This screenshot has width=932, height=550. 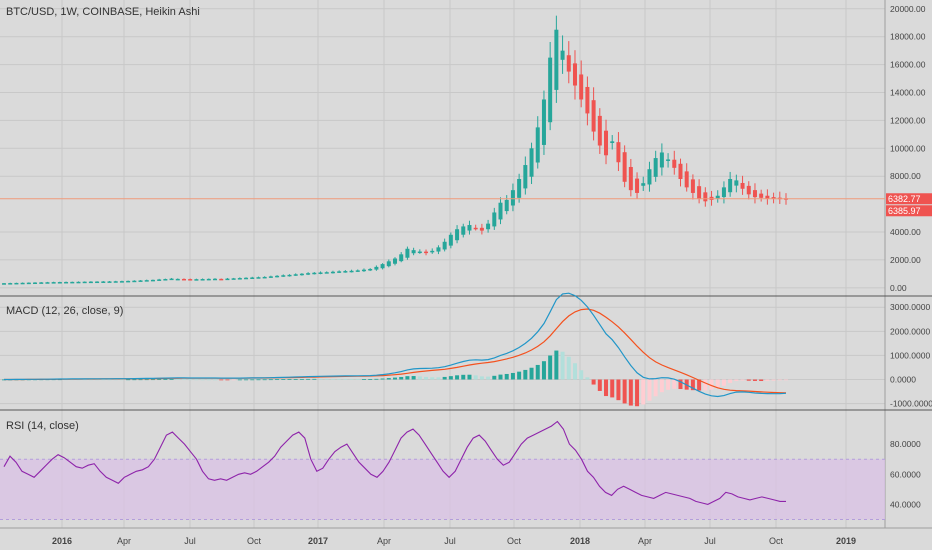 What do you see at coordinates (103, 12) in the screenshot?
I see `symbol-title: BTC/USD, 1W, COINBASE, Heikin Ashi` at bounding box center [103, 12].